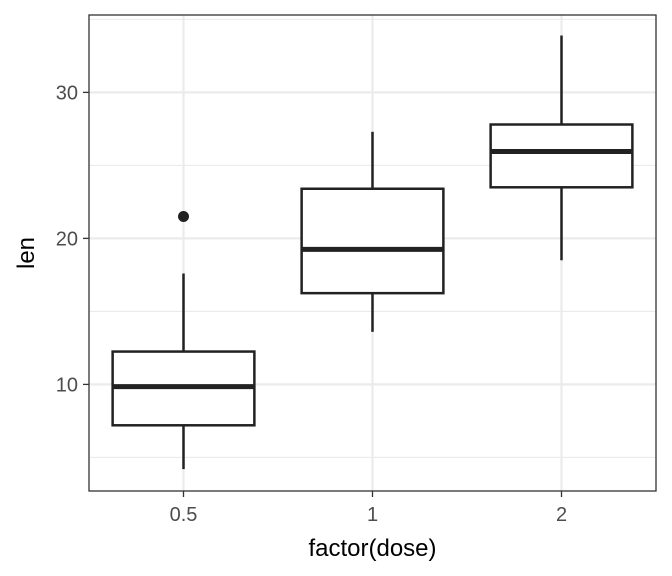 The image size is (672, 576). I want to click on y-axis-title: len, so click(26, 253).